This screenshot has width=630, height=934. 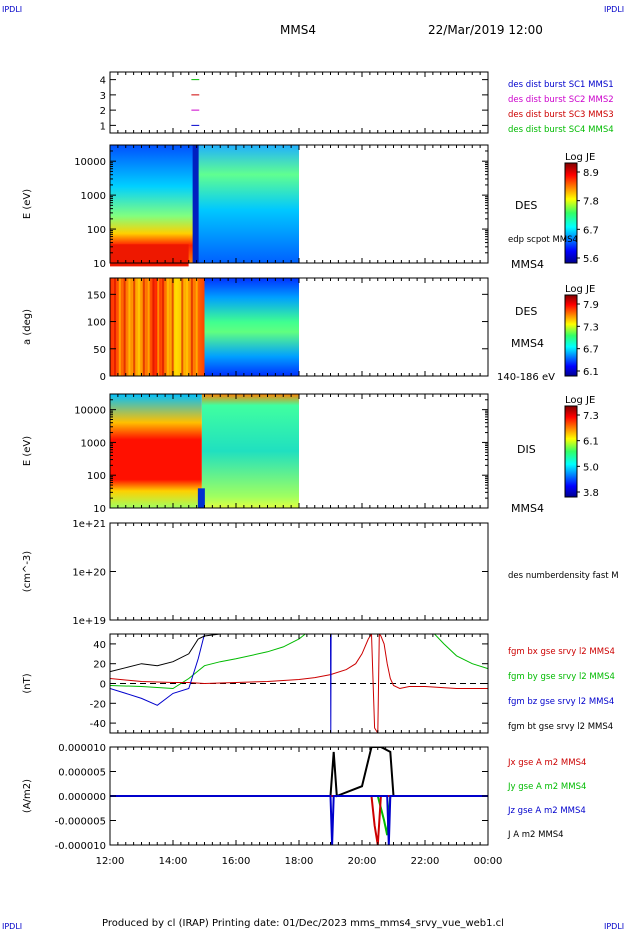 I want to click on series-line-bz, so click(x=299, y=683).